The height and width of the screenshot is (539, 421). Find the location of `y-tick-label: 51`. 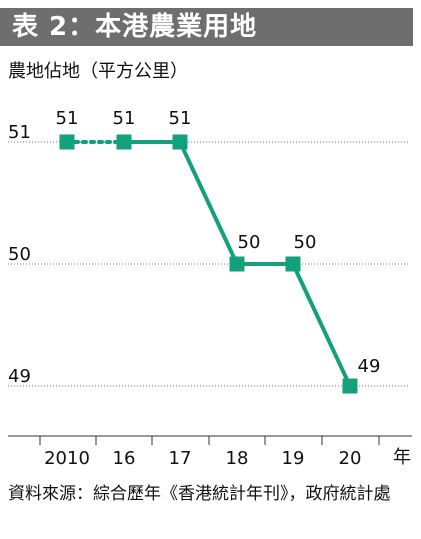

y-tick-label: 51 is located at coordinates (19, 132).